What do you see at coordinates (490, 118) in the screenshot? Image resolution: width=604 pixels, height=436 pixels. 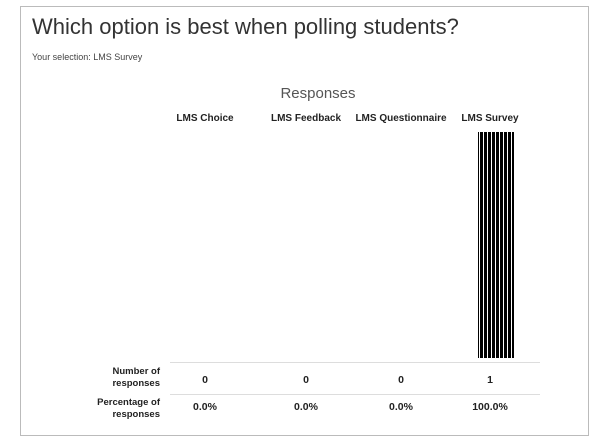 I see `column-header: LMS Survey` at bounding box center [490, 118].